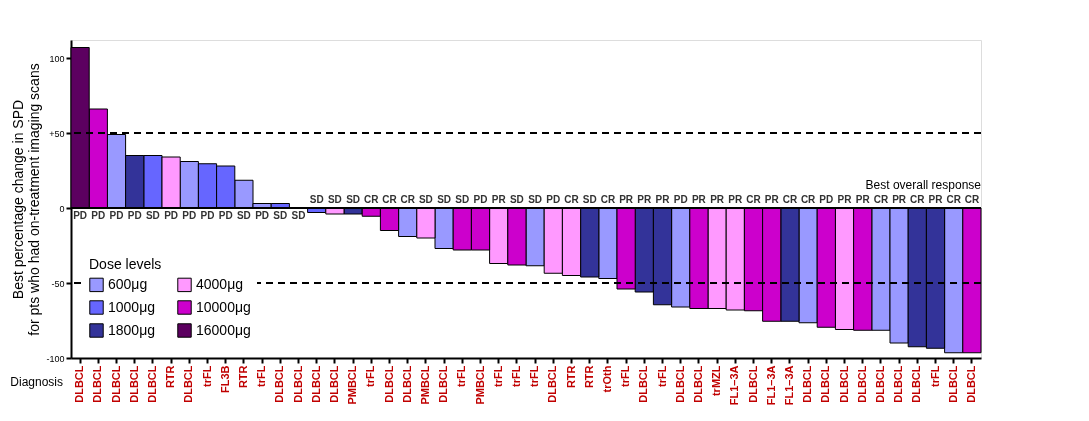 Image resolution: width=1089 pixels, height=421 pixels. I want to click on legend-label: 600μg, so click(128, 283).